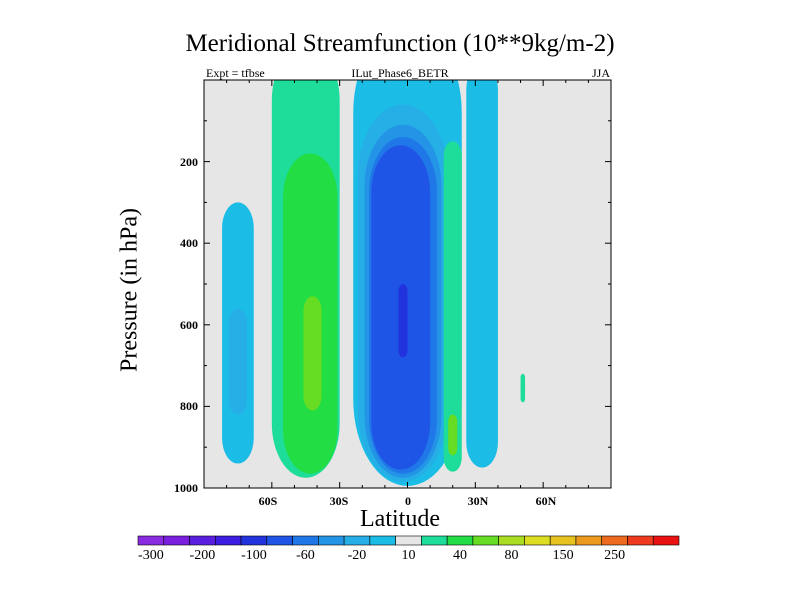  Describe the element at coordinates (202, 555) in the screenshot. I see `colorbar-label: -200` at that location.